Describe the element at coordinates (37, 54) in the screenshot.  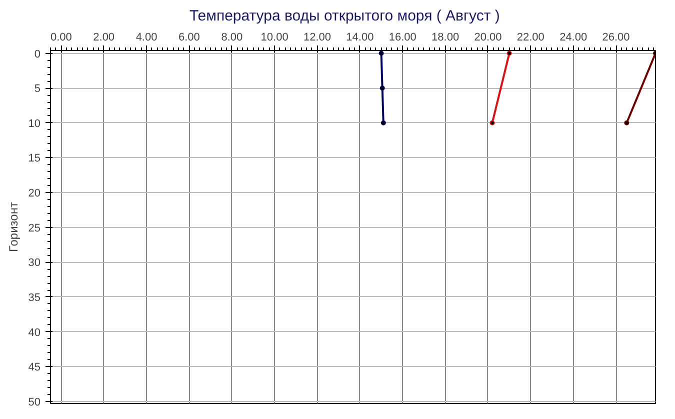
I see `y-tick-label: 0` at that location.